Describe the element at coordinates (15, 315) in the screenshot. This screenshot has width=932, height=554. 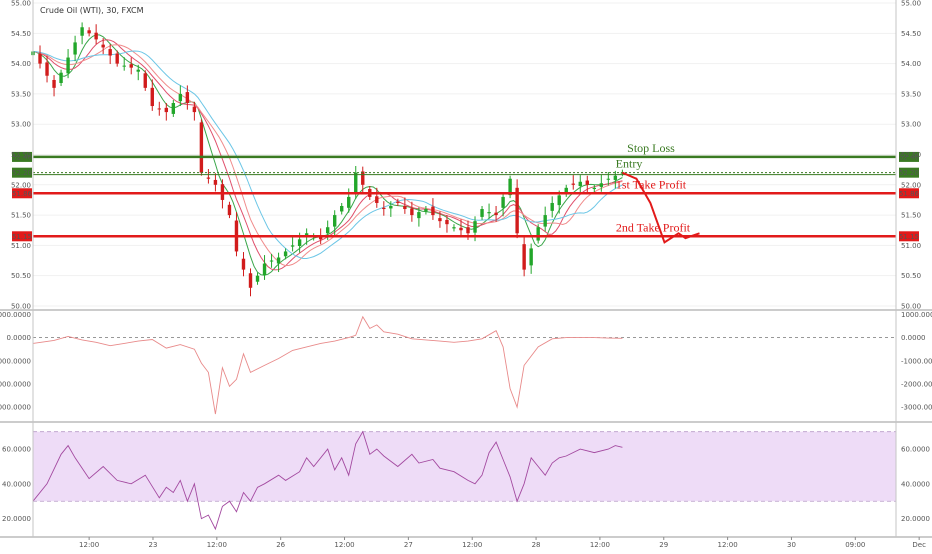
I see `osc-tick-label-left: 1000.0000` at that location.